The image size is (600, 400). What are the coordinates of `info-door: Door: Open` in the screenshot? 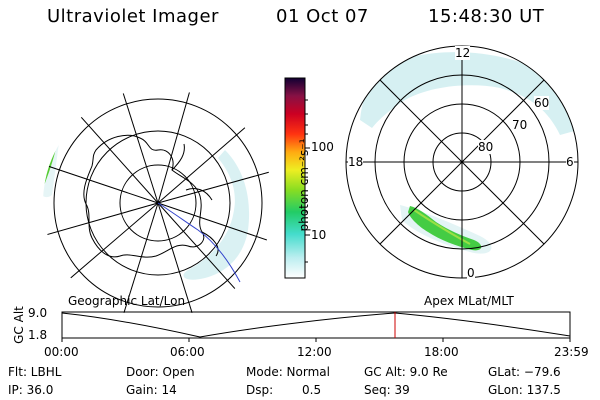 It's located at (160, 372).